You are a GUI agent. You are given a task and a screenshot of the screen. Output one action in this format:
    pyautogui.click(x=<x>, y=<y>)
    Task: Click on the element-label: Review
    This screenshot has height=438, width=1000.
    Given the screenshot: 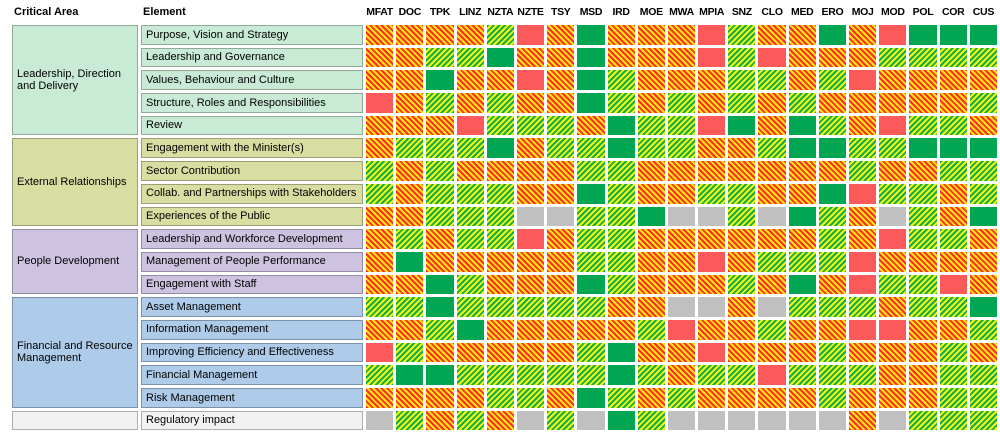 What is the action you would take?
    pyautogui.click(x=252, y=125)
    